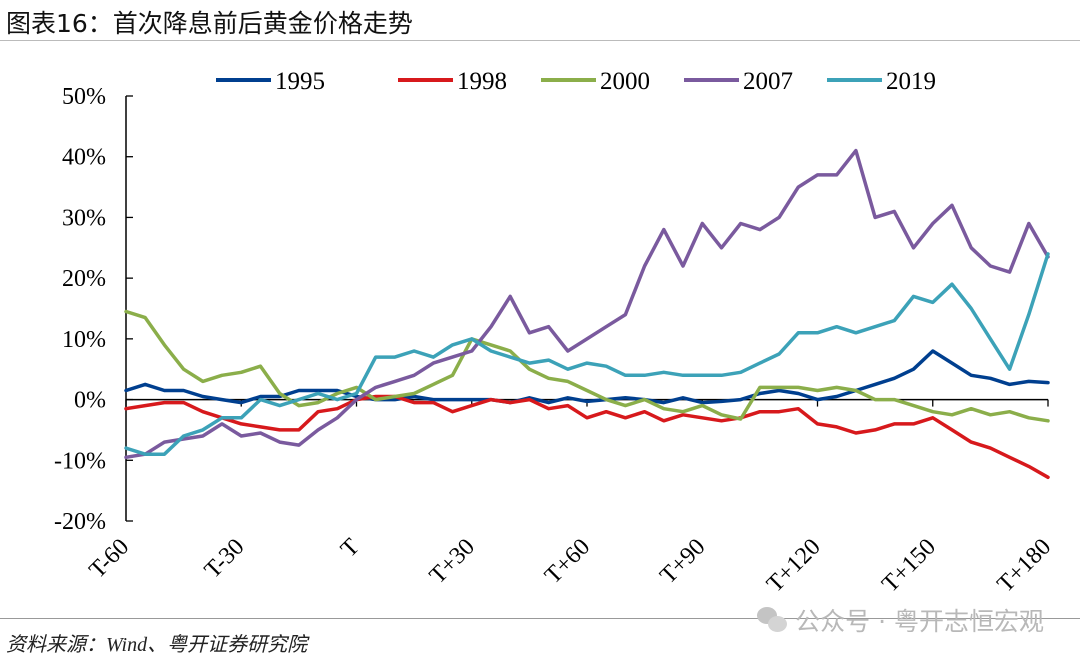 The height and width of the screenshot is (662, 1080). Describe the element at coordinates (80, 461) in the screenshot. I see `y-tick-label: -10%` at that location.